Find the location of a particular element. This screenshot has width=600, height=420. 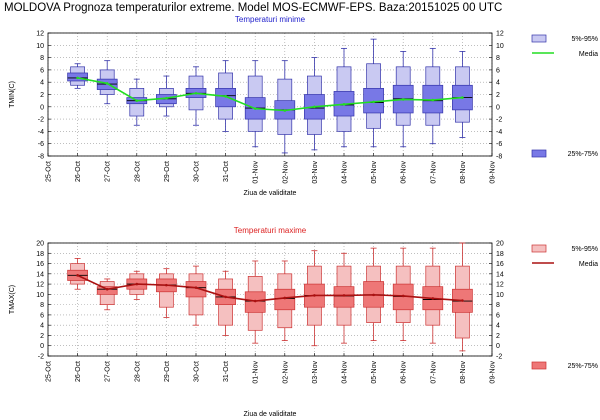

x-tick-label: 04-Nov is located at coordinates (345, 172).